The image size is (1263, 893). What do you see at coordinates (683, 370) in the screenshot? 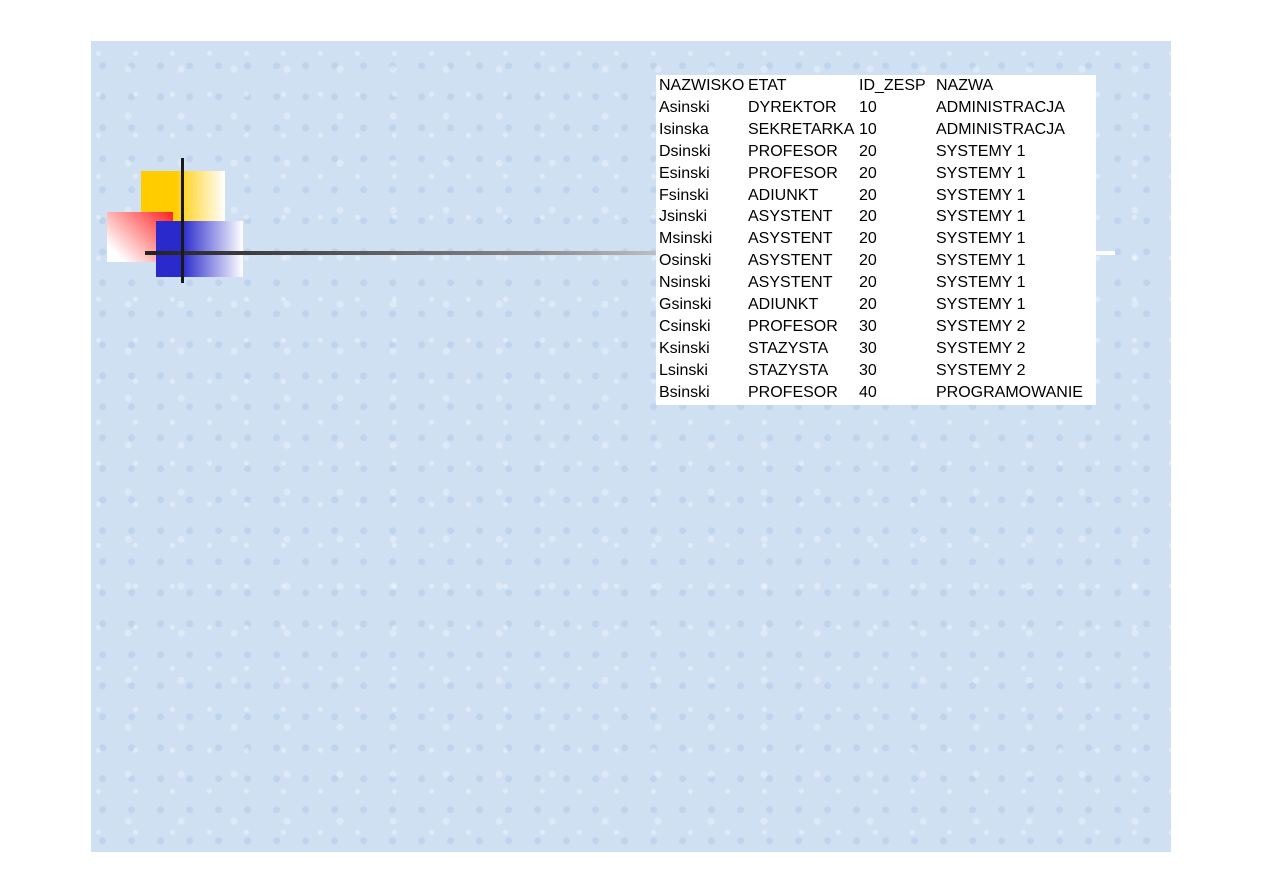
I see `table-cell: Lsinski` at bounding box center [683, 370].